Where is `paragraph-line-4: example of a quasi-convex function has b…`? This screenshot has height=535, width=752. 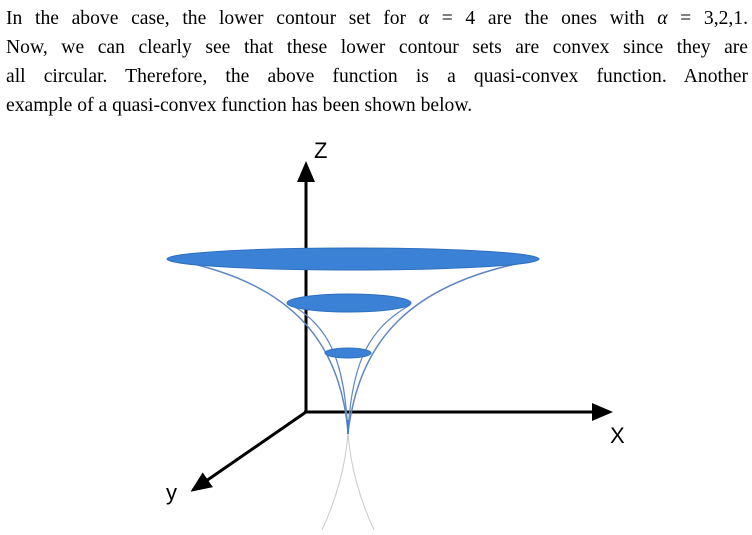 paragraph-line-4: example of a quasi-convex function has b… is located at coordinates (239, 105).